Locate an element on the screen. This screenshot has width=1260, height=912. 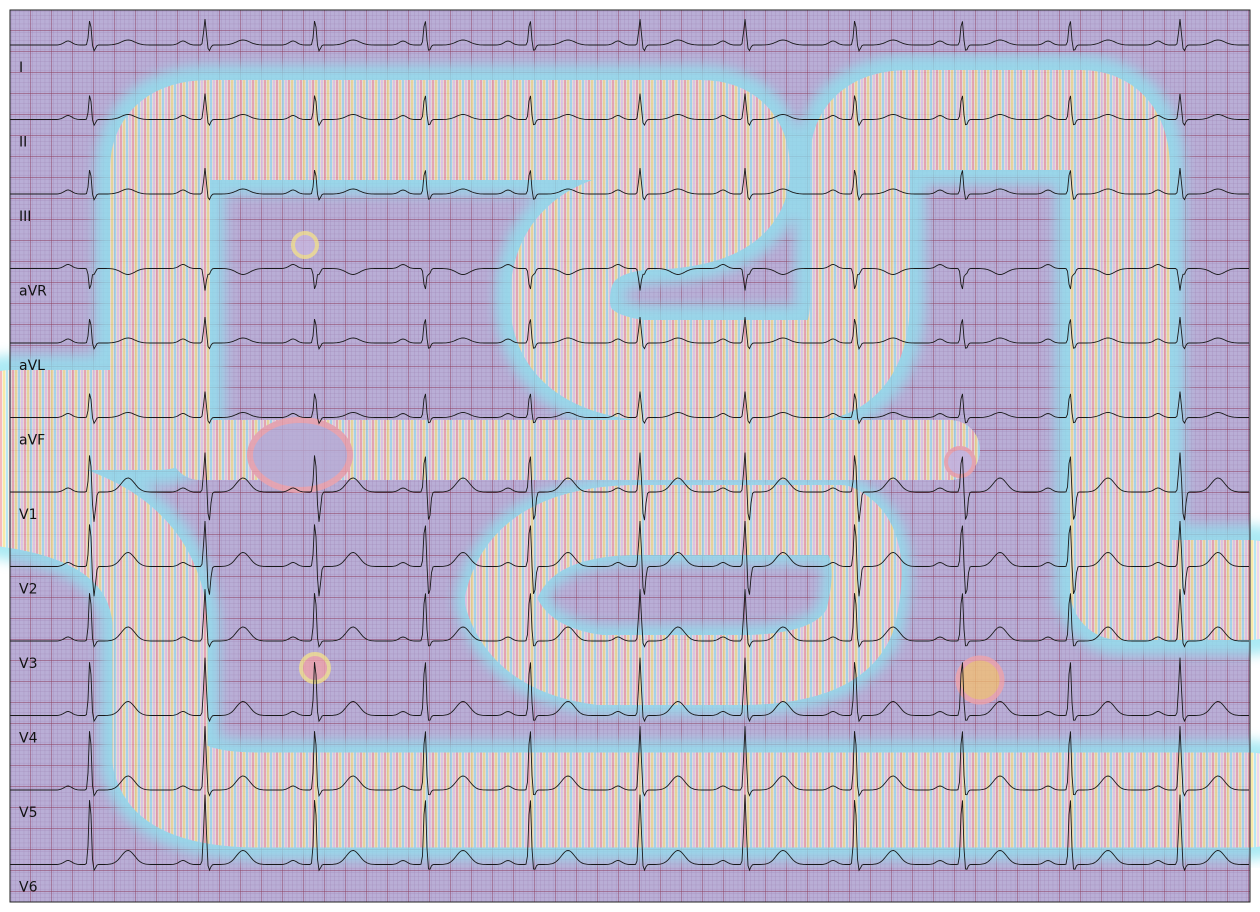
lead-label: aVL is located at coordinates (32, 366).